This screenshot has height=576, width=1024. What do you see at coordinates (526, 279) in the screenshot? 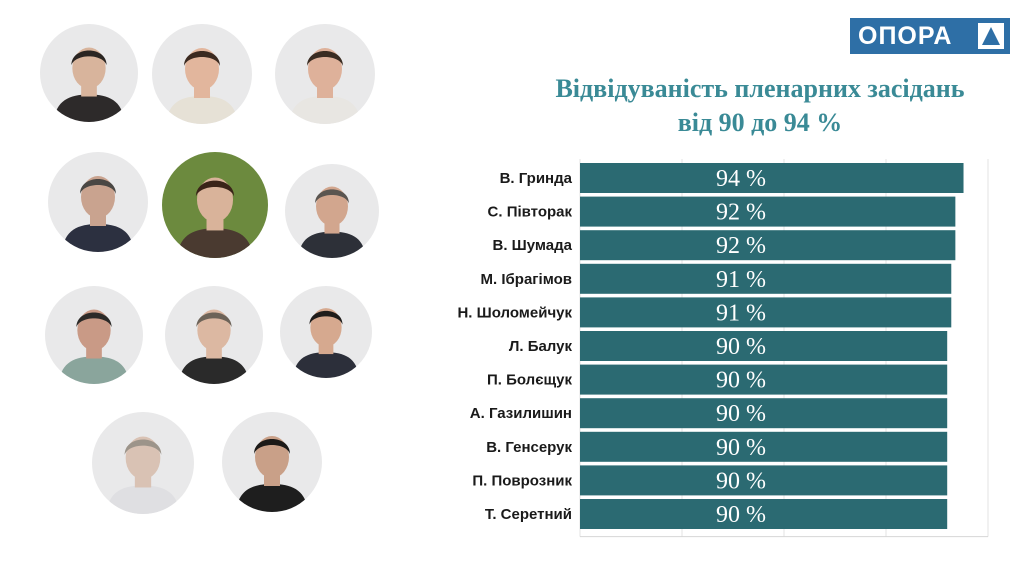
I see `category-label: М. Ібрагімов` at bounding box center [526, 279].